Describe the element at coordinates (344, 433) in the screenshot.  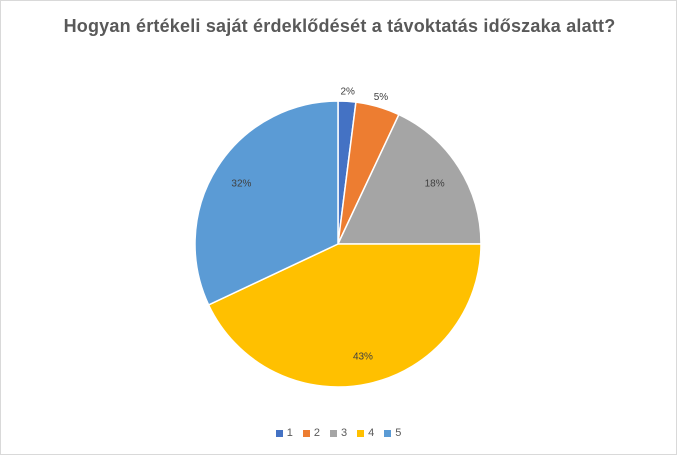
I see `legend-label-3: 3` at that location.